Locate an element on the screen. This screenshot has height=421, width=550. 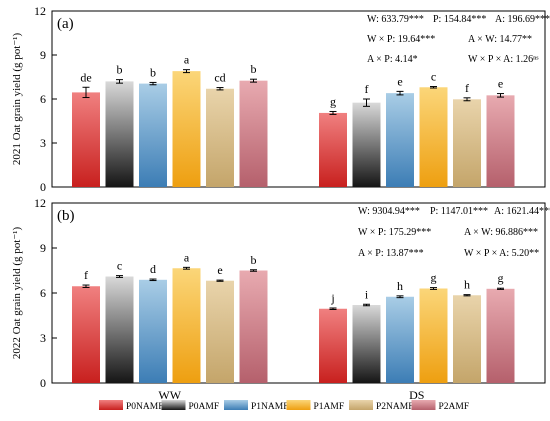
legend: P0NAMF P0AMF P1NAMF P1AMF P2NAMF P2AMF is located at coordinates (284, 406).